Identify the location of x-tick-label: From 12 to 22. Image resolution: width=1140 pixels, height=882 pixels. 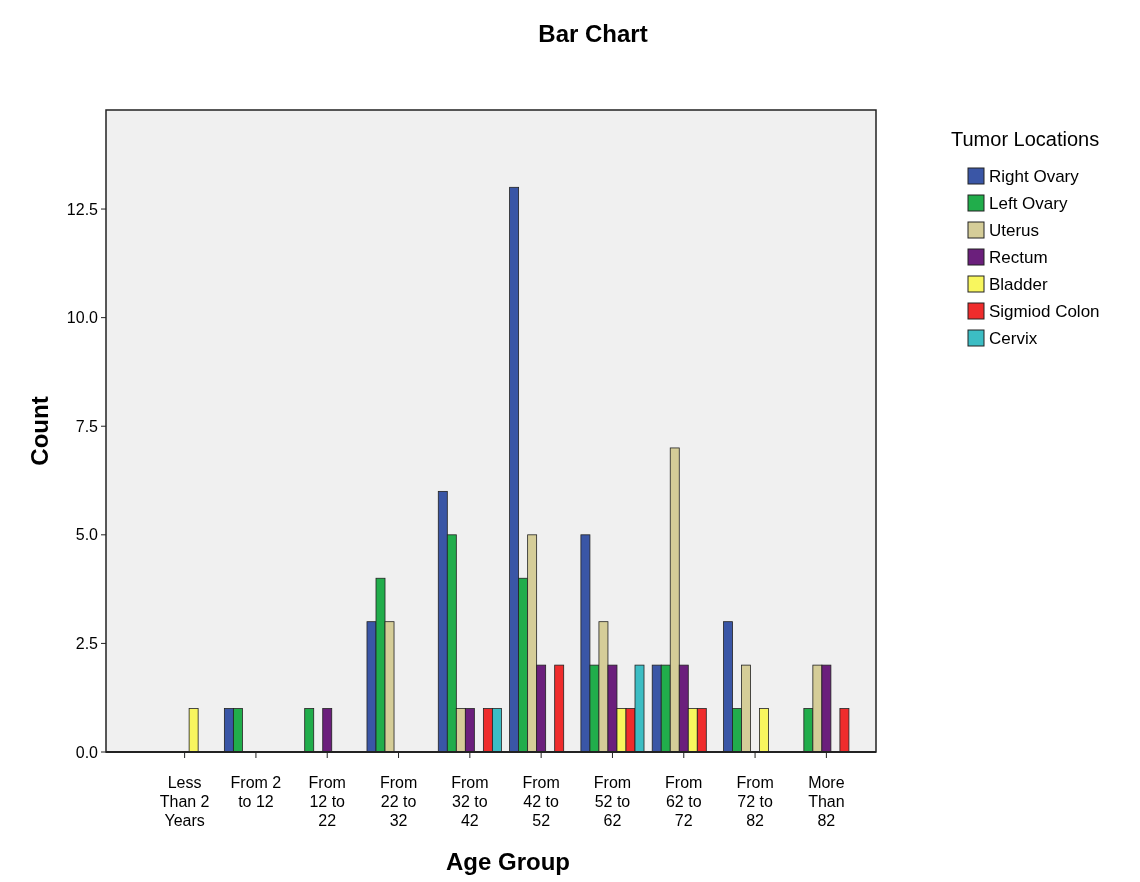
(327, 801).